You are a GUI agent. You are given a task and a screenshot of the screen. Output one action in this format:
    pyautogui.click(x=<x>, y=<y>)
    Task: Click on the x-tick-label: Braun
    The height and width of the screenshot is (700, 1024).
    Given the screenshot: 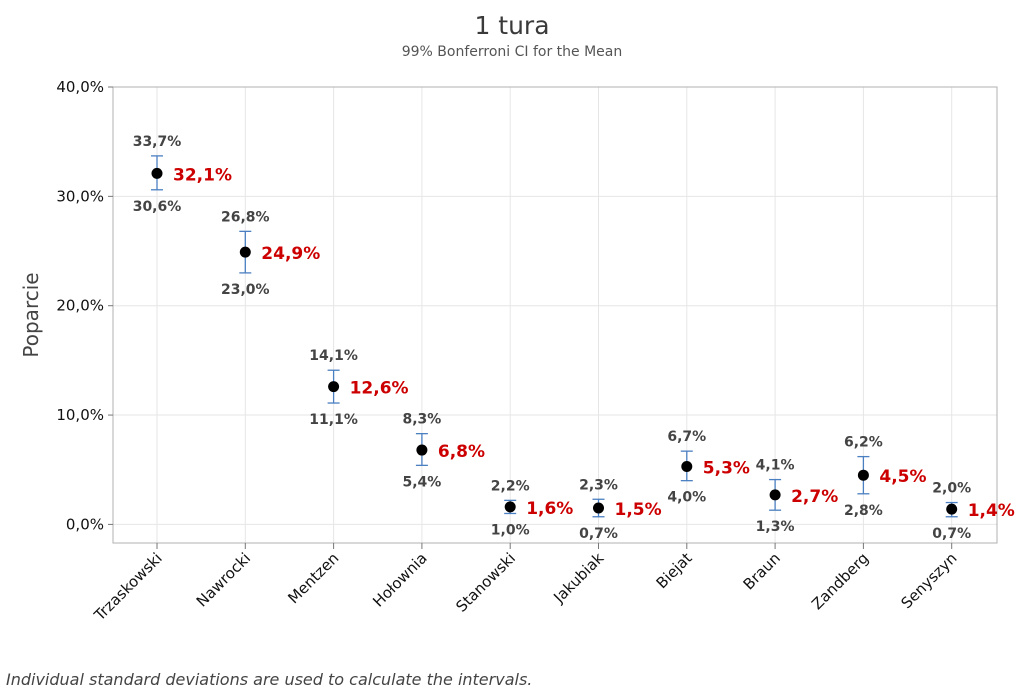 What is the action you would take?
    pyautogui.click(x=762, y=571)
    